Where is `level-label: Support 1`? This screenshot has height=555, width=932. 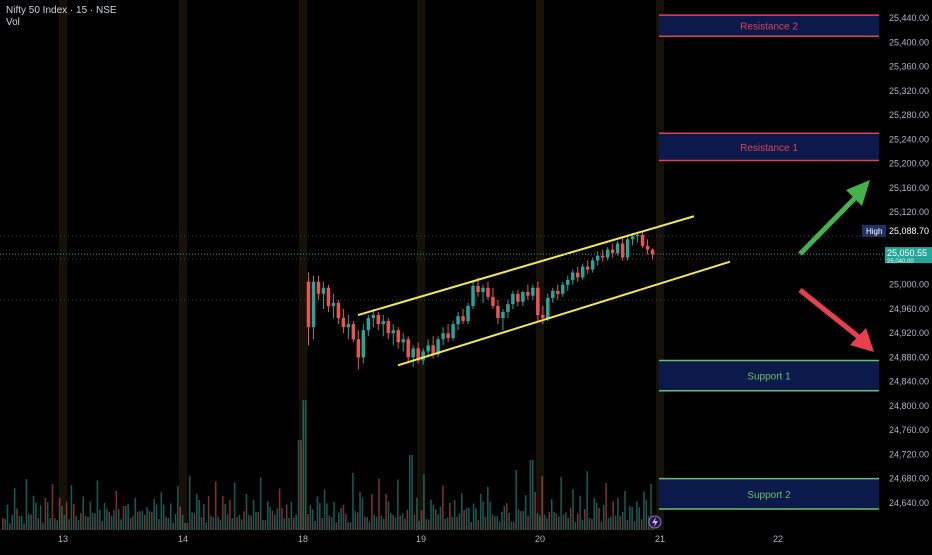
level-label: Support 1 is located at coordinates (769, 377).